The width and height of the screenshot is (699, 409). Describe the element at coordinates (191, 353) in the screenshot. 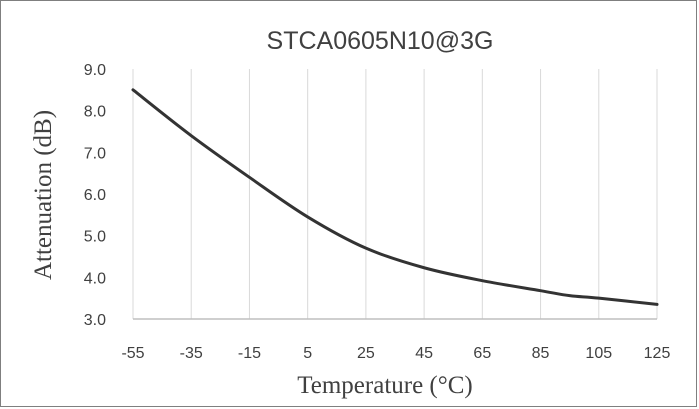

I see `x-tick-label: -35` at that location.